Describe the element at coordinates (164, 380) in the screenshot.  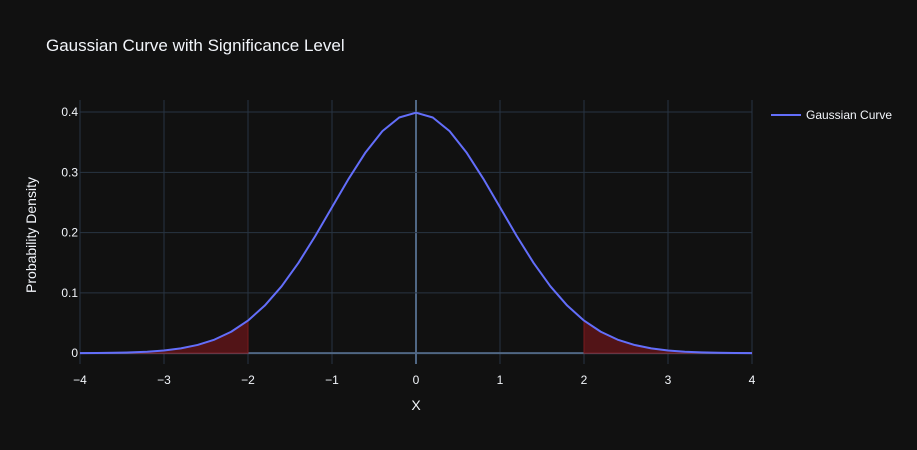
I see `x-tick-label: −3` at that location.